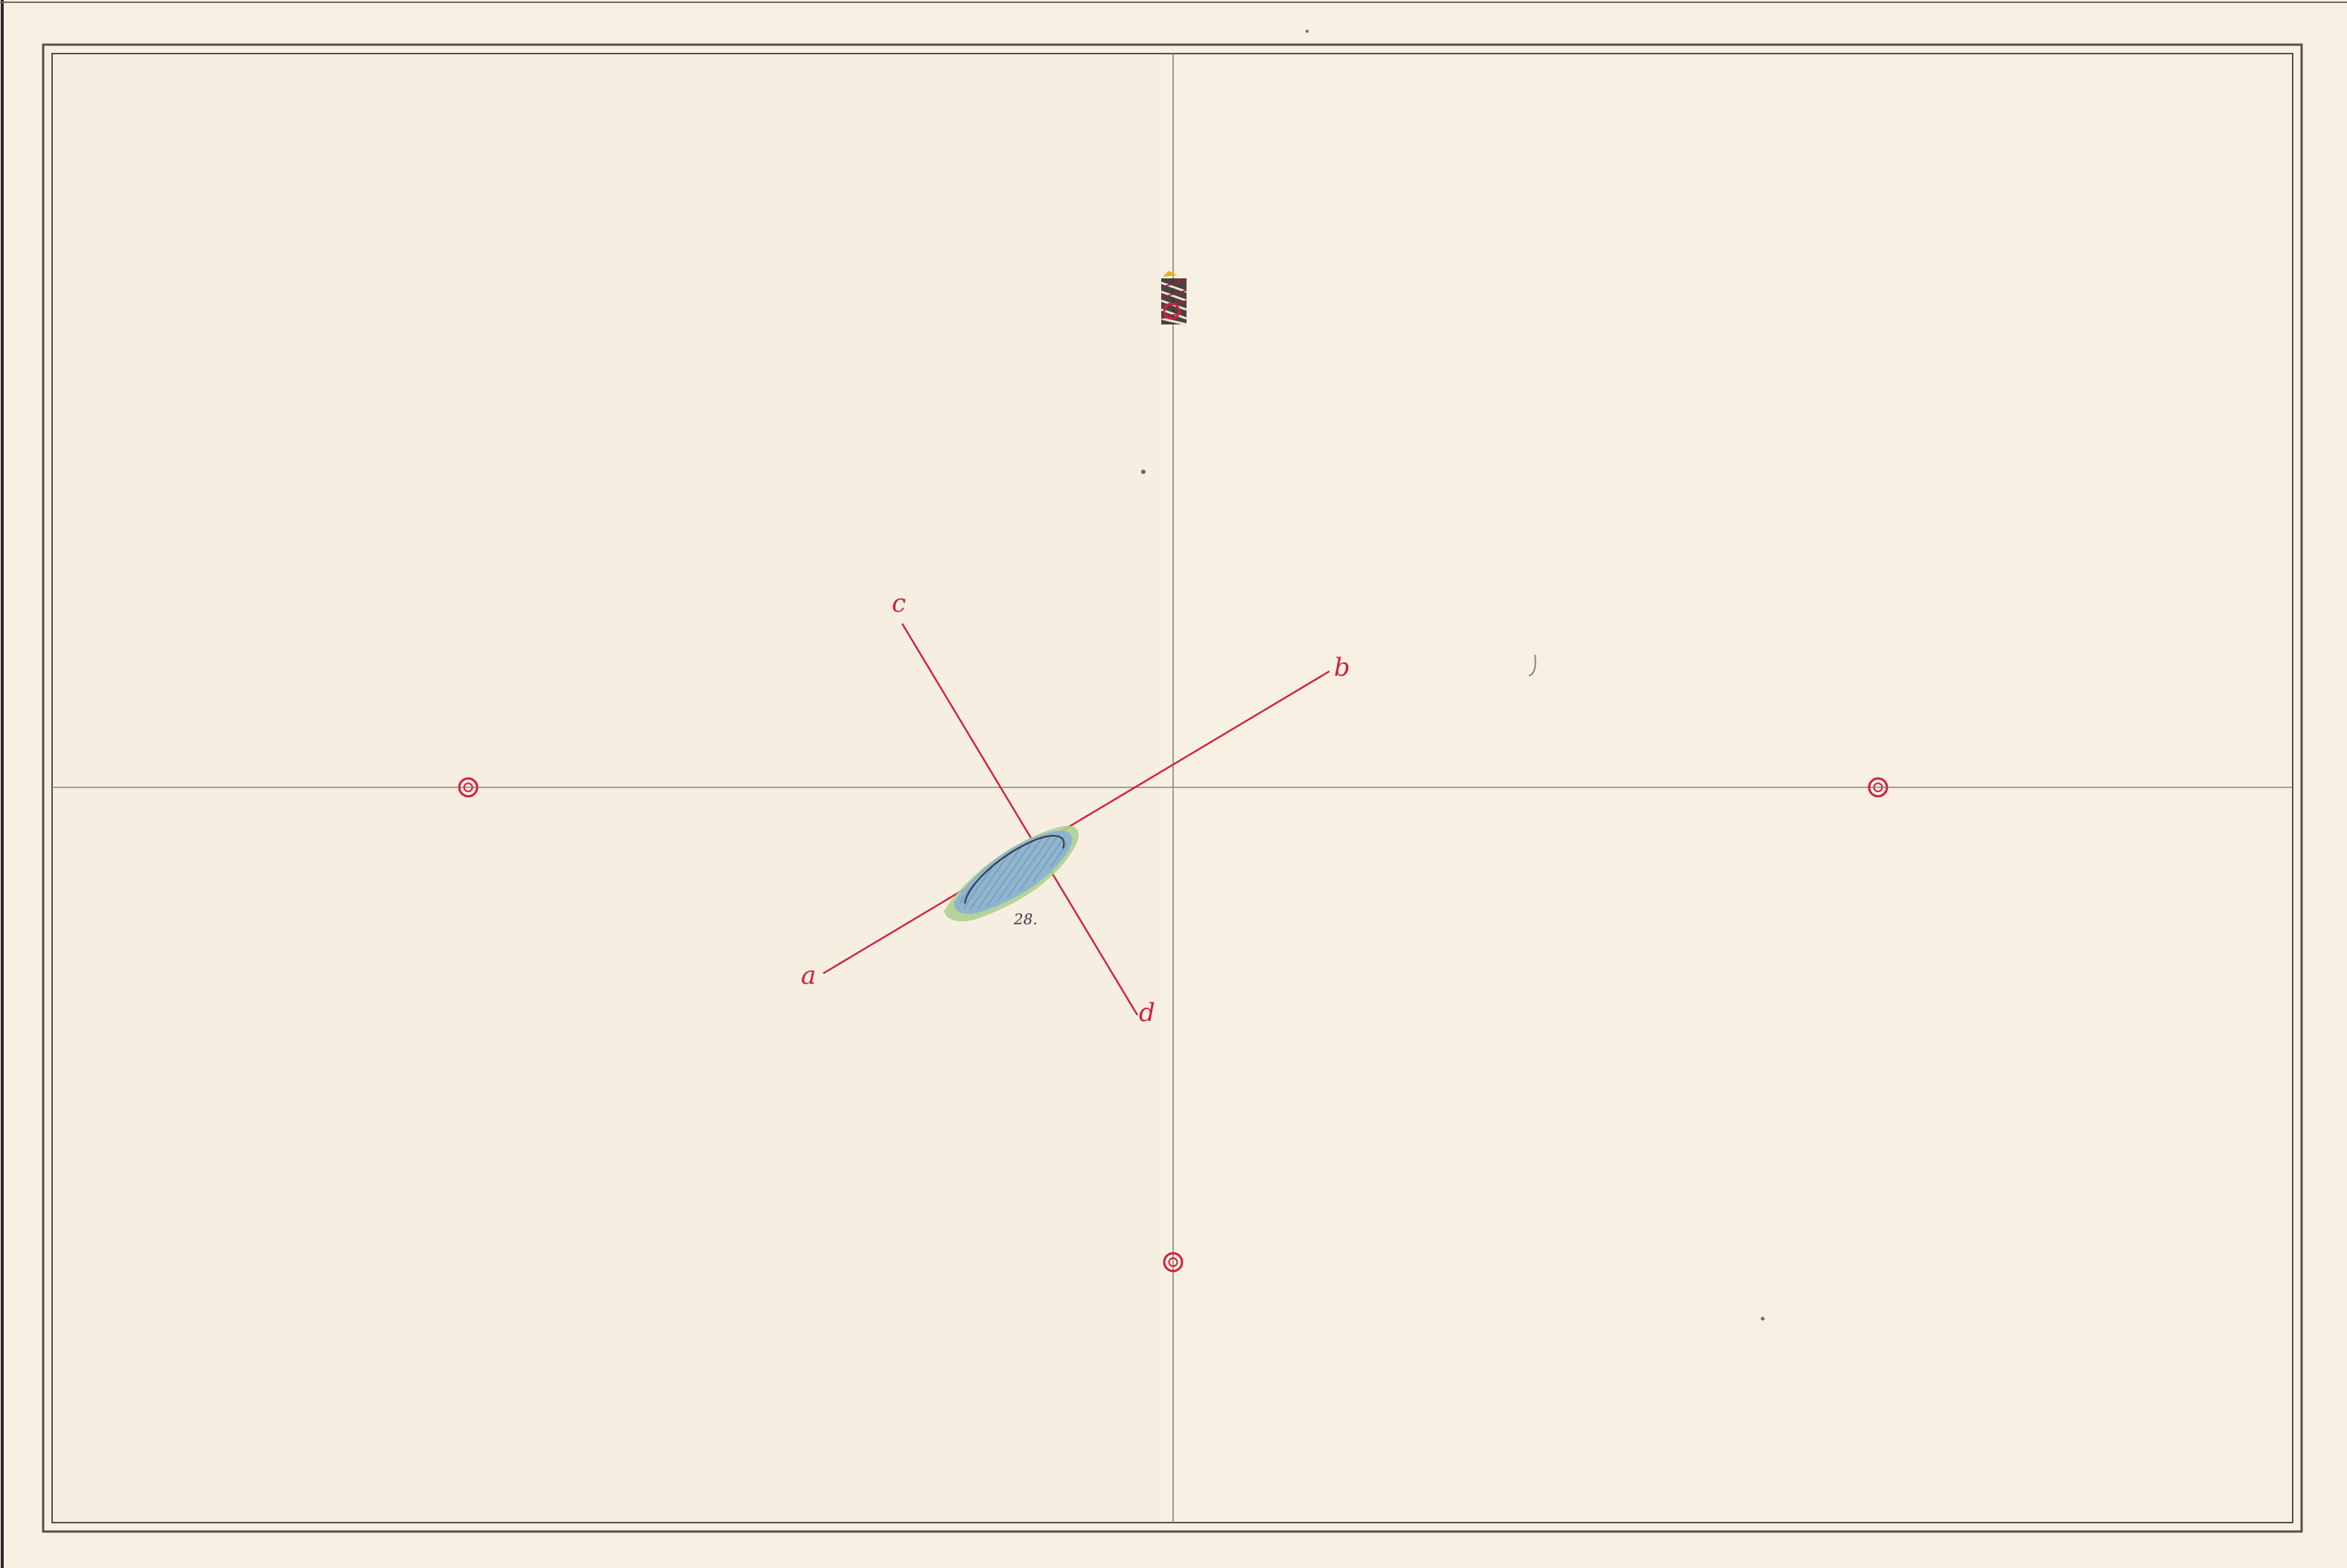 Image resolution: width=2347 pixels, height=1568 pixels. I want to click on island-depth-label: 28., so click(1025, 919).